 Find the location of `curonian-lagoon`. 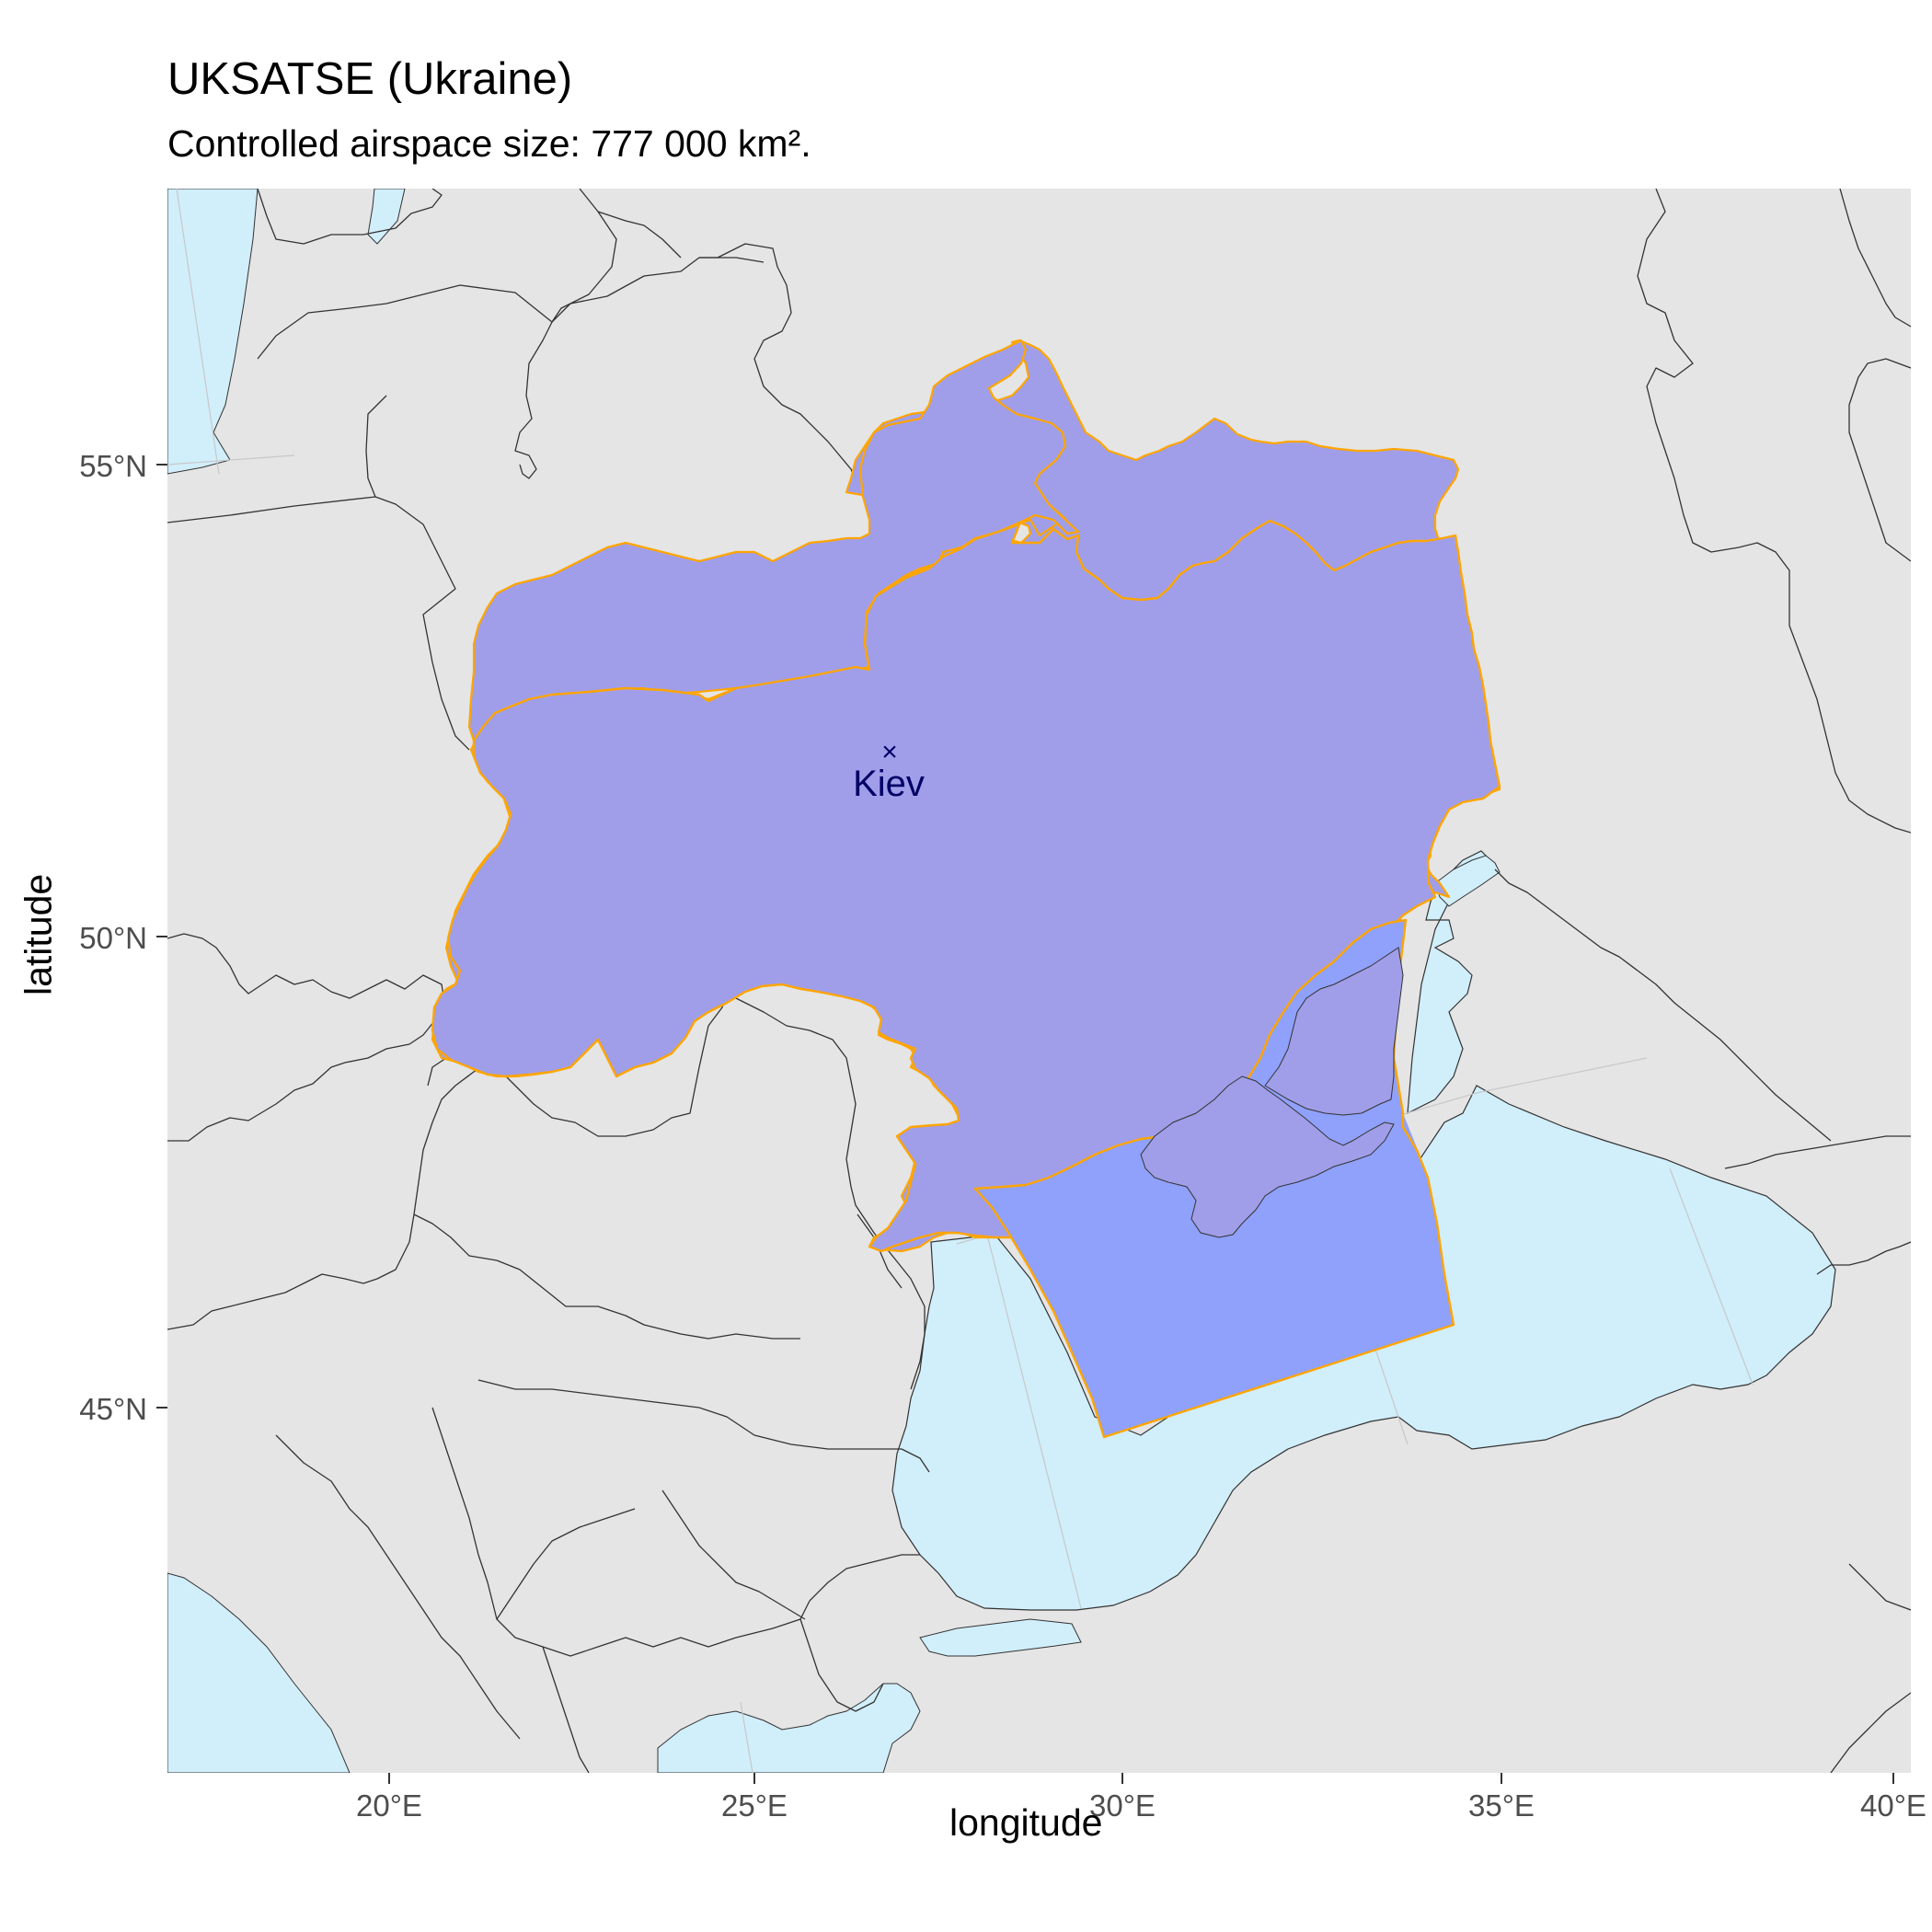

curonian-lagoon is located at coordinates (386, 217).